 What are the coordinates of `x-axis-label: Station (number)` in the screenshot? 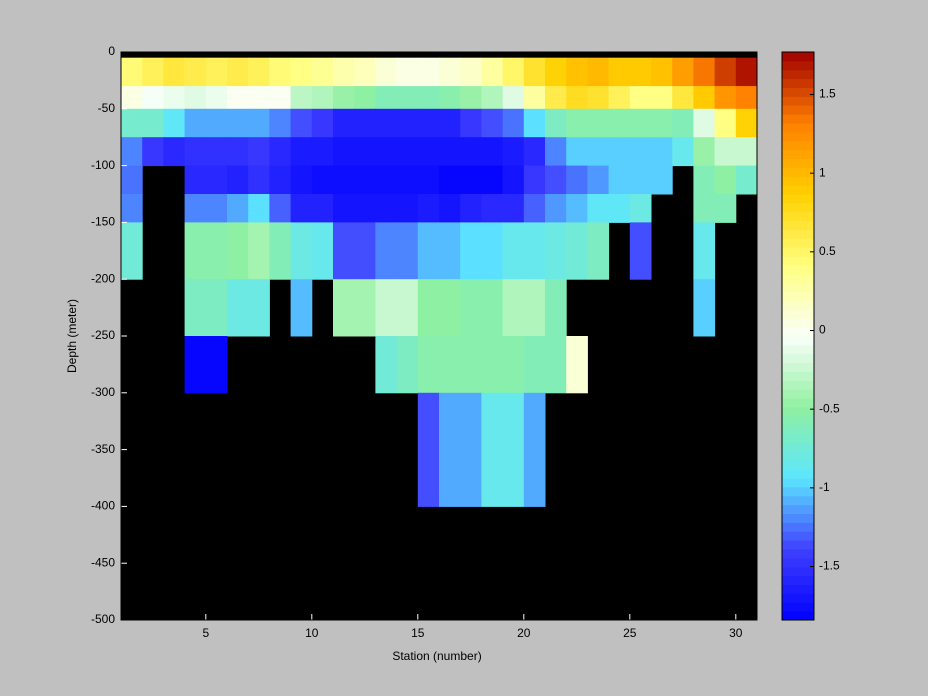 It's located at (436, 656).